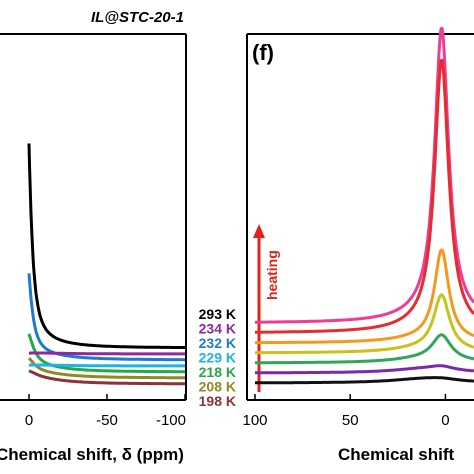  What do you see at coordinates (254, 420) in the screenshot?
I see `x-tick-label: 100` at bounding box center [254, 420].